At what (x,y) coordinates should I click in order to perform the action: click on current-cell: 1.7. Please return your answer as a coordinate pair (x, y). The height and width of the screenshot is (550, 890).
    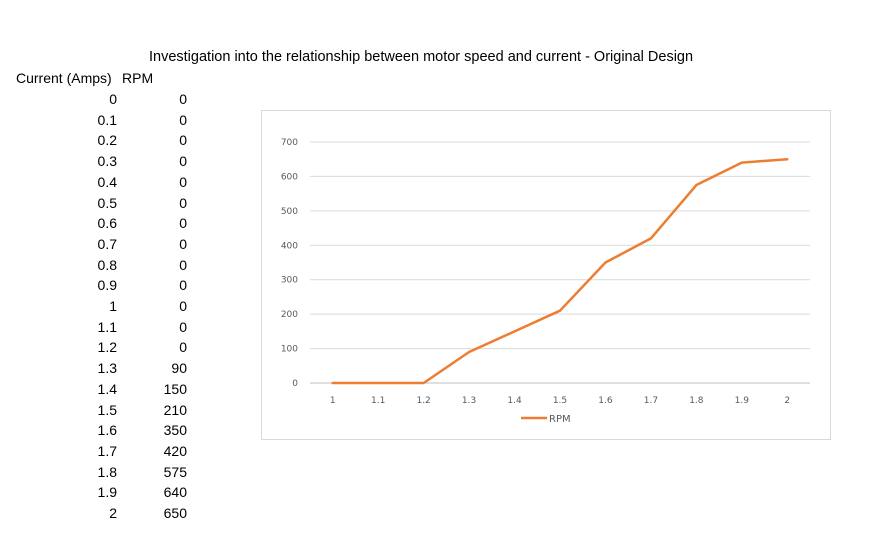
    Looking at the image, I should click on (107, 450).